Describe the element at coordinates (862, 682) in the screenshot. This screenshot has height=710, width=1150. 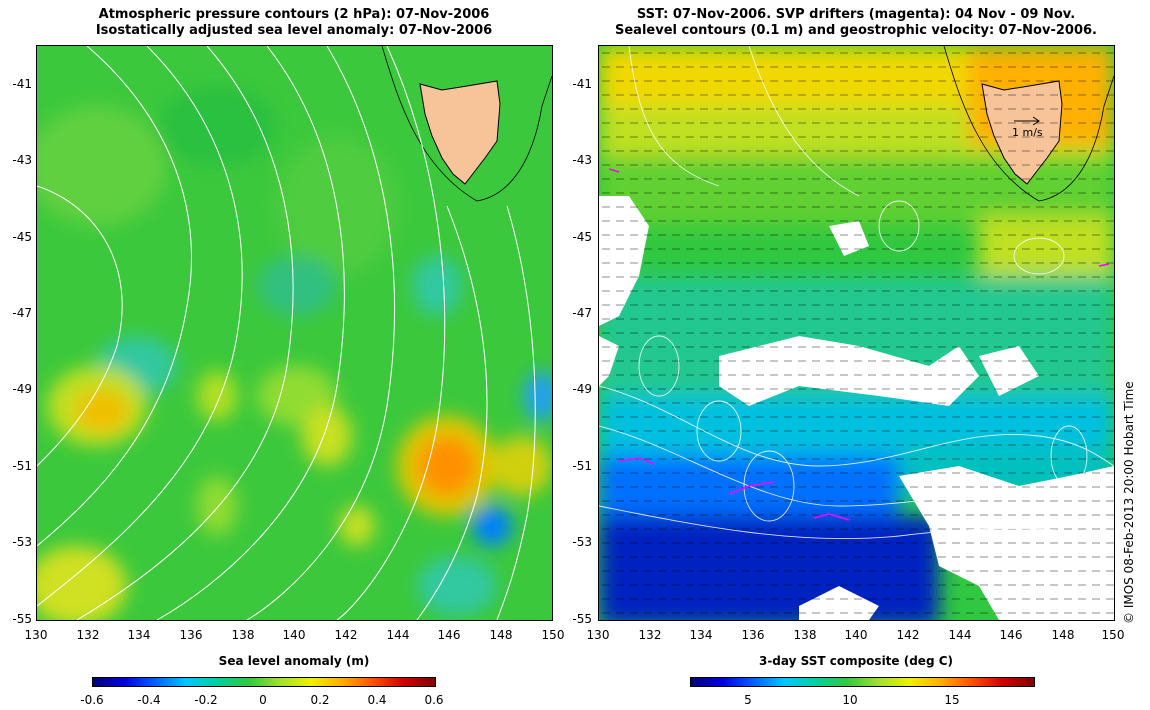
I see `sst-colorbar` at that location.